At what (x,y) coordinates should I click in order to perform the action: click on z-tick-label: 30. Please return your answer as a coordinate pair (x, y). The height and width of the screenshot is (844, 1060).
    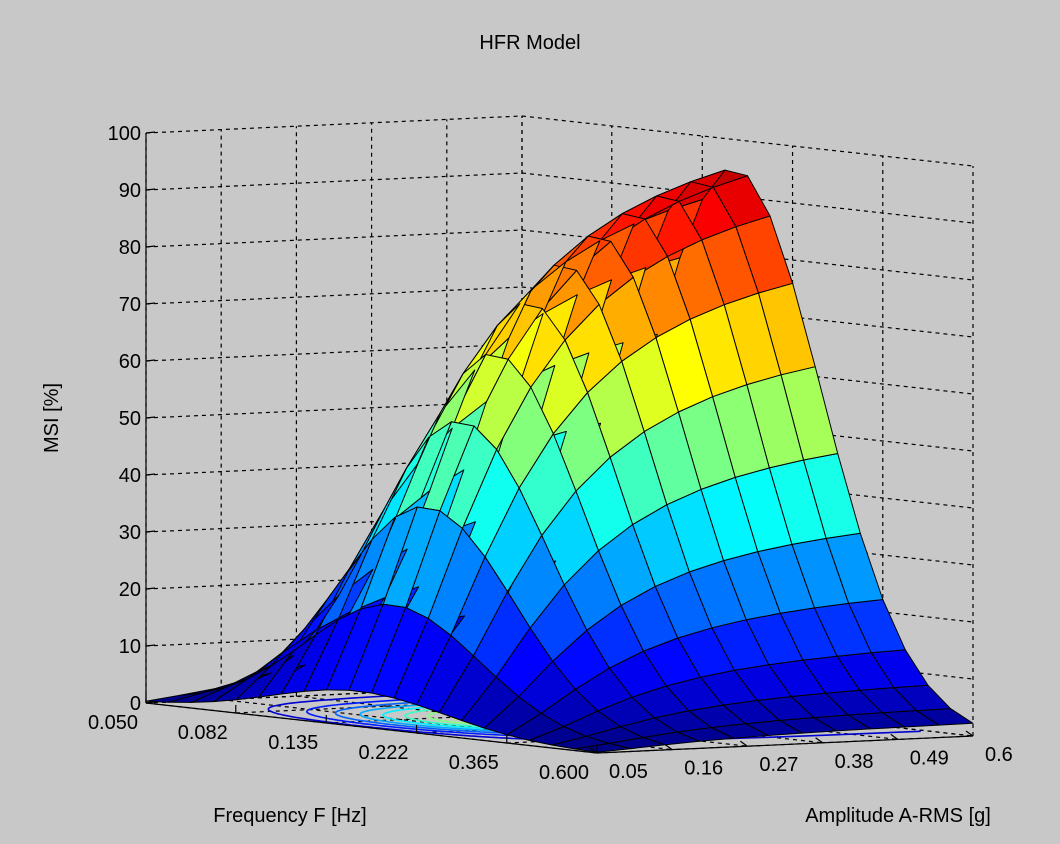
    Looking at the image, I should click on (130, 533).